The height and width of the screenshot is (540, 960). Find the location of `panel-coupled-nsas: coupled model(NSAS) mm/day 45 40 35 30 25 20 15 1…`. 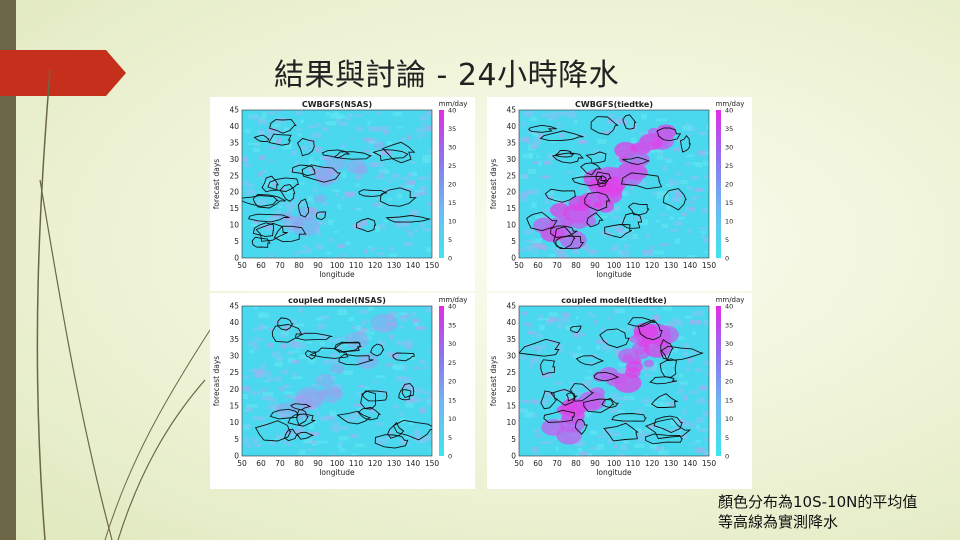

panel-coupled-nsas: coupled model(NSAS) mm/day 45 40 35 30 25 20 15 1… is located at coordinates (342, 391).